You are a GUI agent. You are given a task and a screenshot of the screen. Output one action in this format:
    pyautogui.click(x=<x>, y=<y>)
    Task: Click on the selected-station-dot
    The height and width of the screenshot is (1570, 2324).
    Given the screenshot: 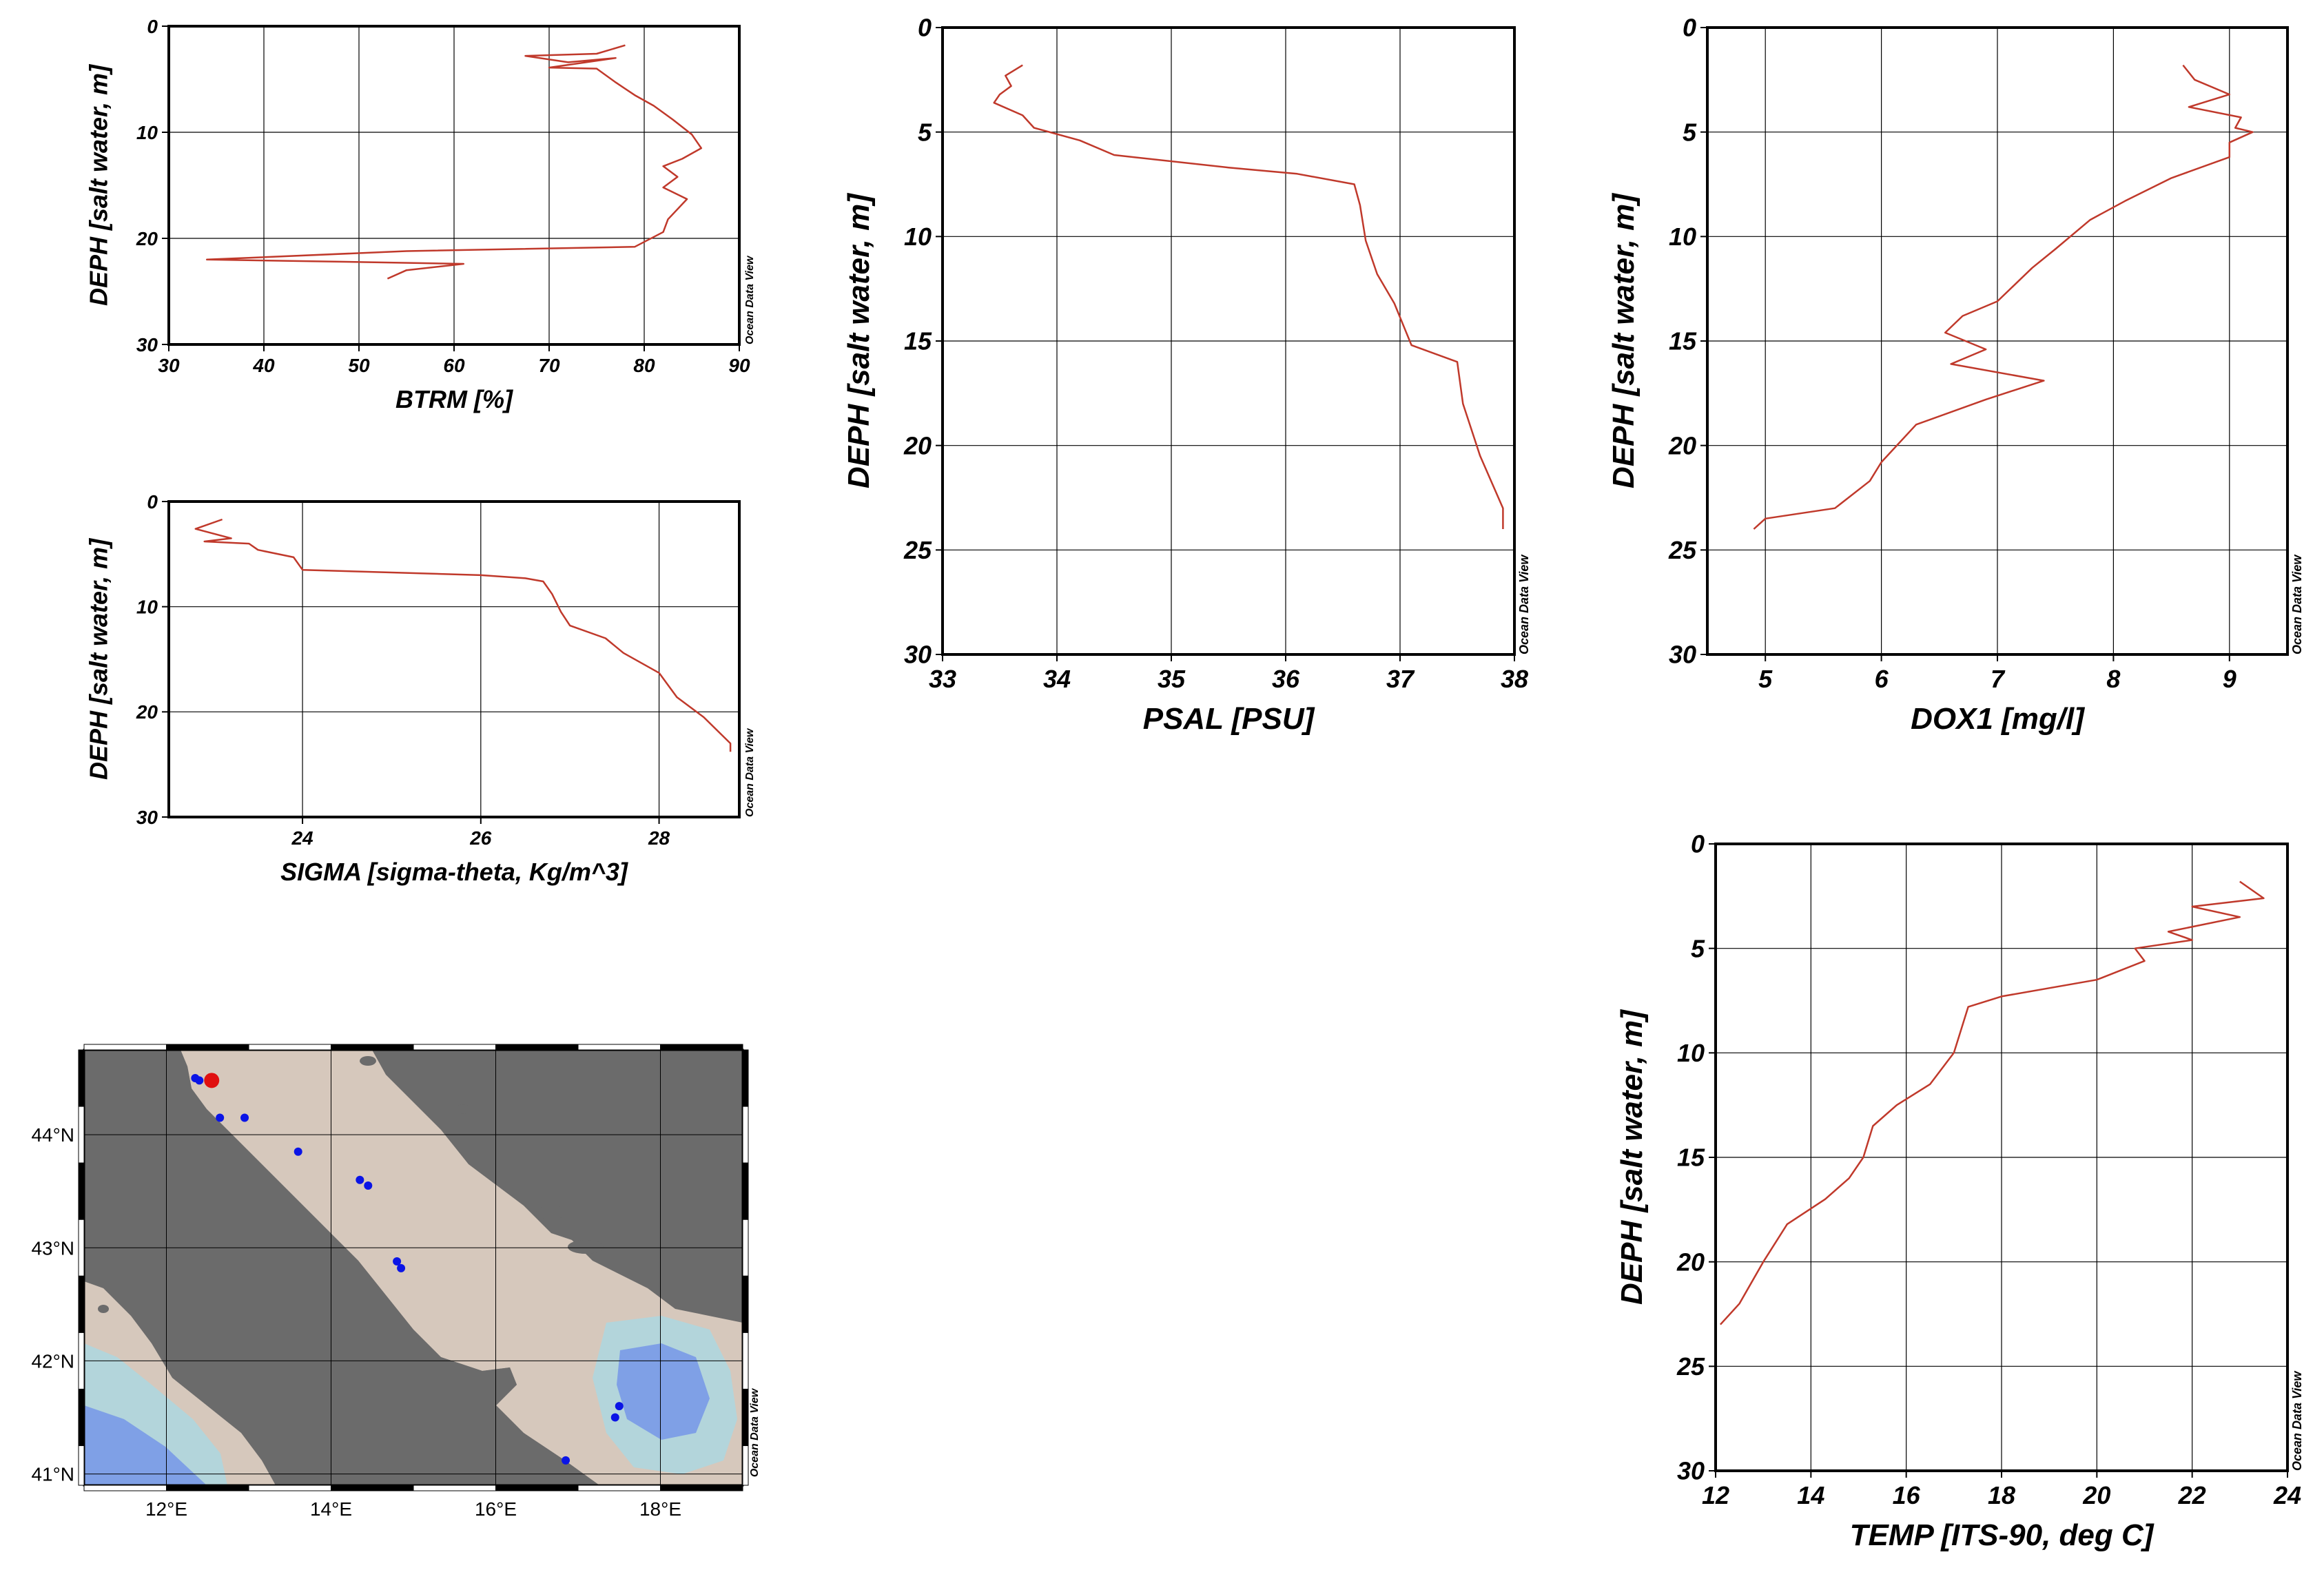 What is the action you would take?
    pyautogui.click(x=212, y=1080)
    